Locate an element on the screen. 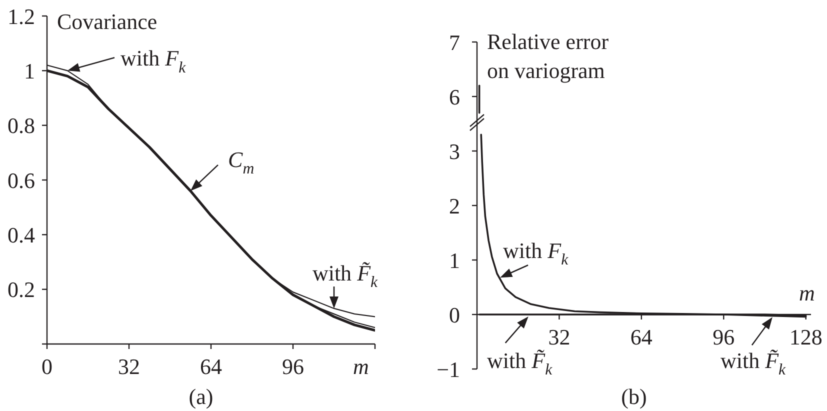 The width and height of the screenshot is (827, 411). y-tick-label: 2 is located at coordinates (454, 205).